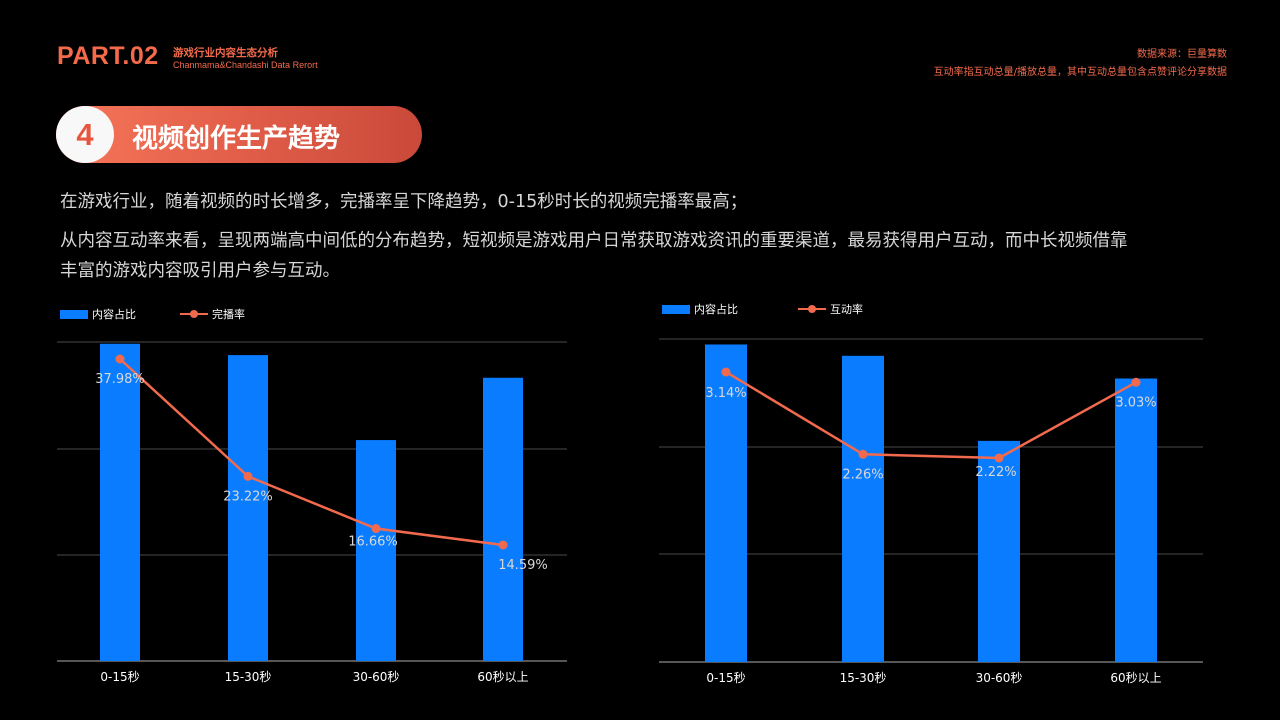 This screenshot has height=720, width=1280. Describe the element at coordinates (119, 677) in the screenshot. I see `chart1-x-tick-label: 0-15秒` at that location.